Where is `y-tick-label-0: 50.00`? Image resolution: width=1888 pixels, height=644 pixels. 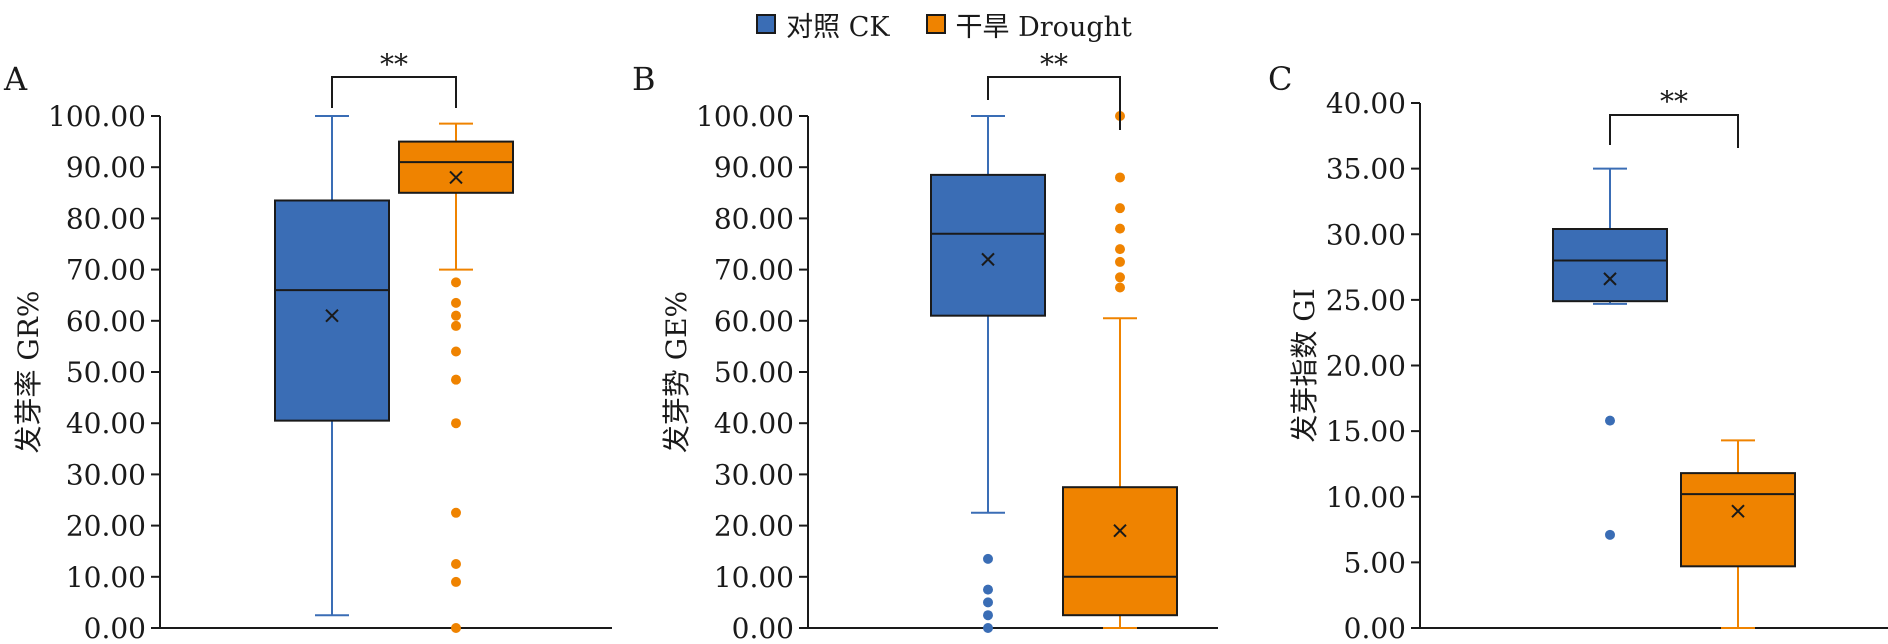 y-tick-label-0: 50.00 is located at coordinates (106, 372).